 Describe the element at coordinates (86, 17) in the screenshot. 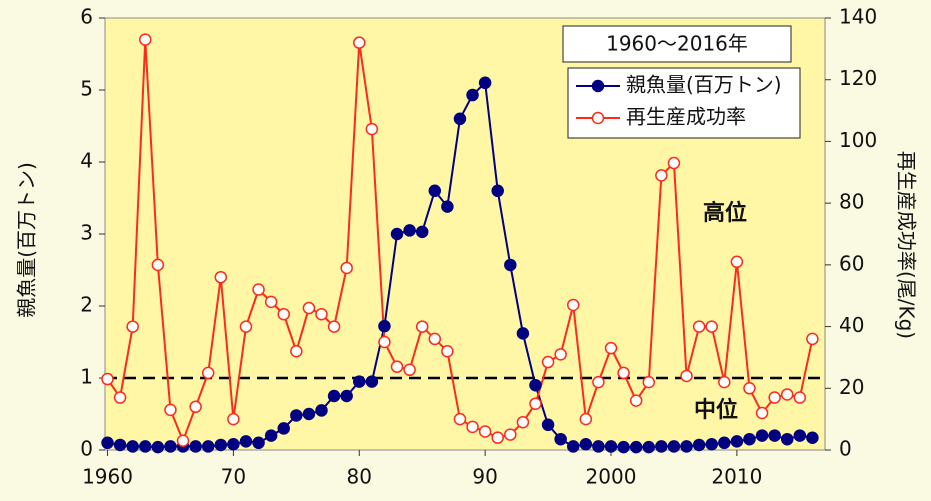

I see `y-tick-label: 6` at that location.